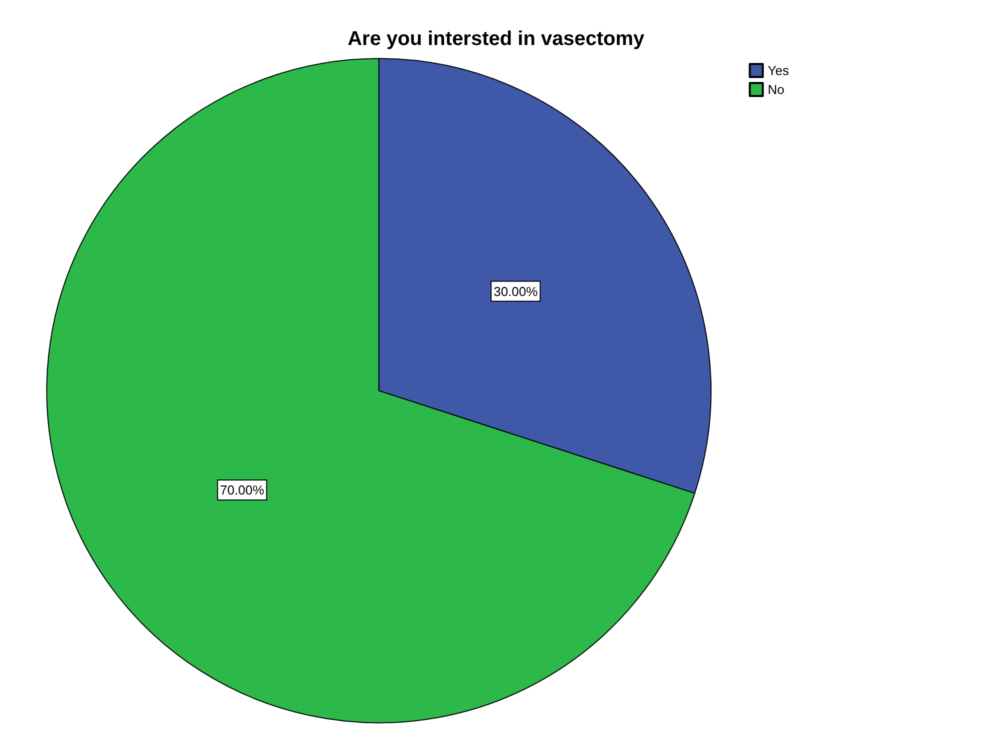 The height and width of the screenshot is (742, 996). Describe the element at coordinates (779, 70) in the screenshot. I see `legend-label: Yes` at that location.